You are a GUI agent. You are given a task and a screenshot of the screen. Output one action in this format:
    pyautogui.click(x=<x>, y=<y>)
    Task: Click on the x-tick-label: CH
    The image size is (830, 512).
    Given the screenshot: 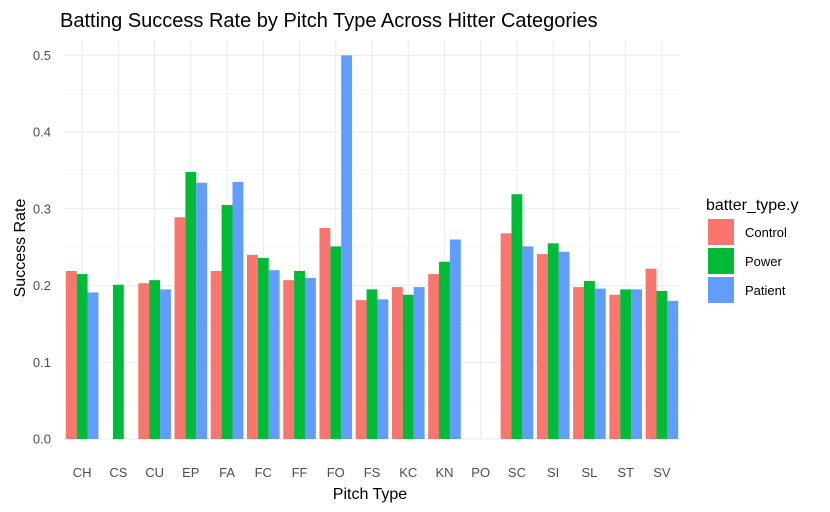 What is the action you would take?
    pyautogui.click(x=82, y=472)
    